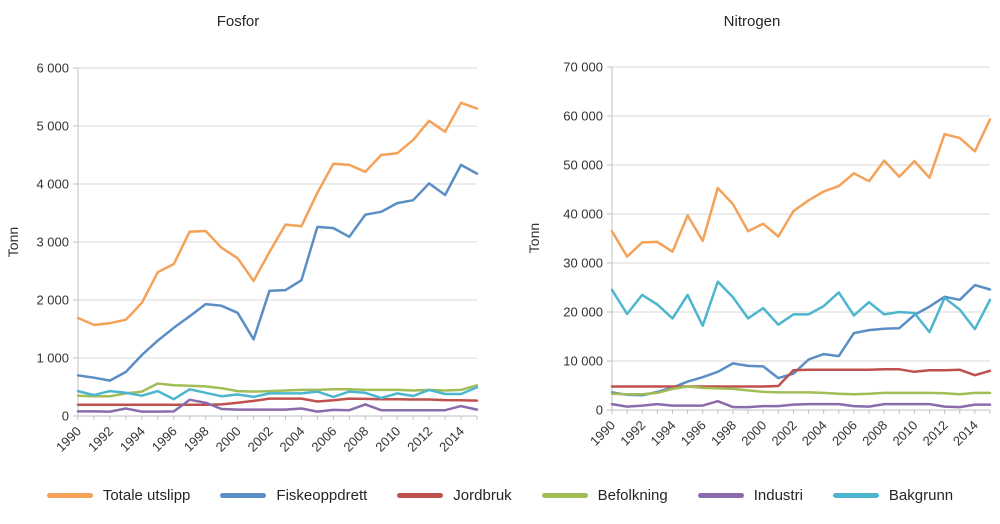  Describe the element at coordinates (52, 358) in the screenshot. I see `svg-text: 1 000` at that location.